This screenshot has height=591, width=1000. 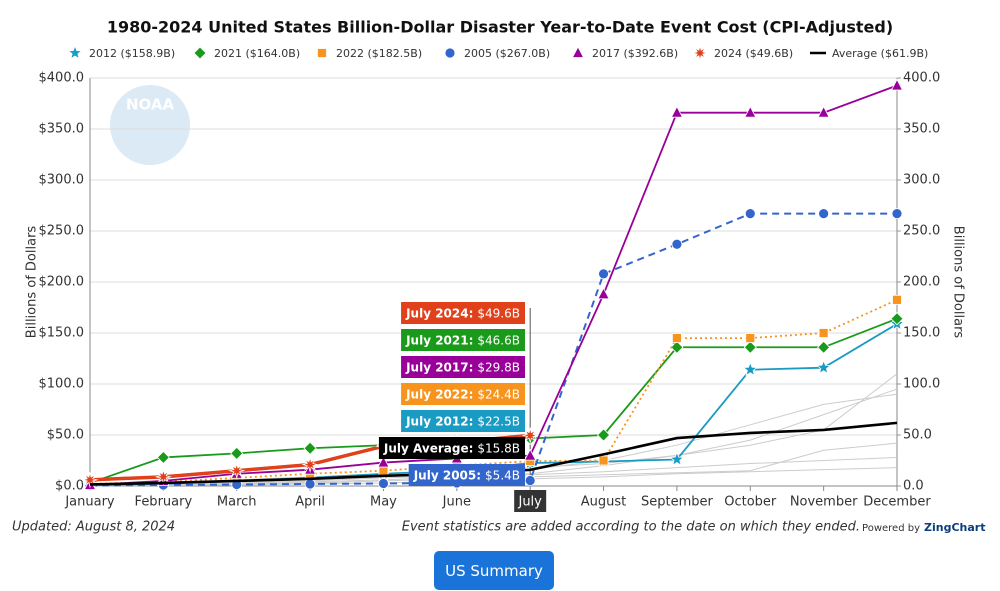 I want to click on tooltip: July 2024: $49.6B, so click(x=463, y=313).